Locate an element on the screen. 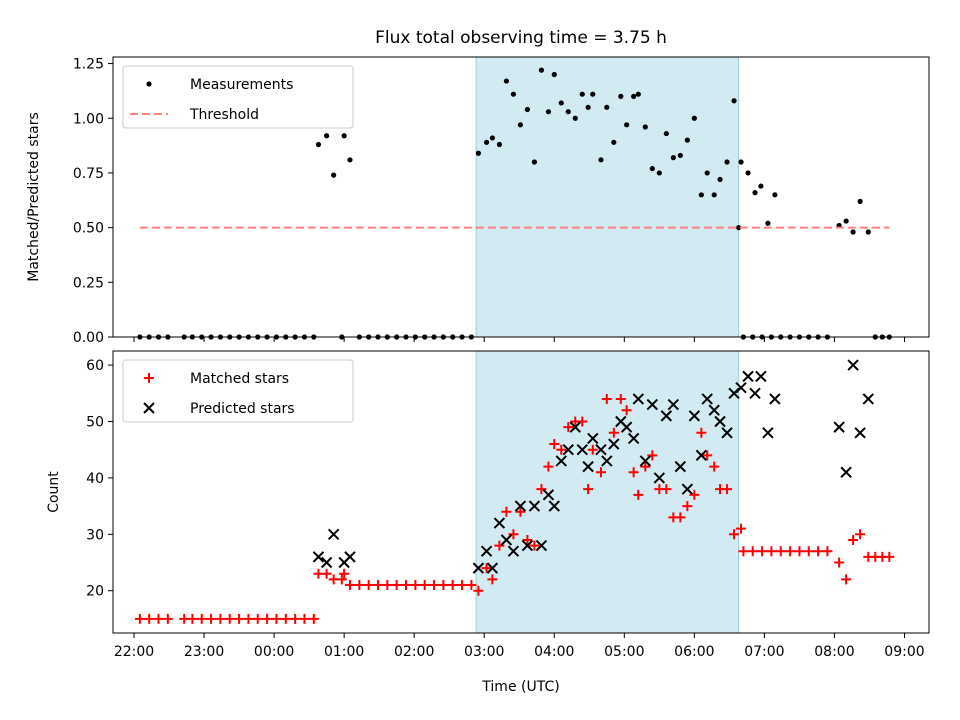  x-tick-label: 08:00 is located at coordinates (834, 652).